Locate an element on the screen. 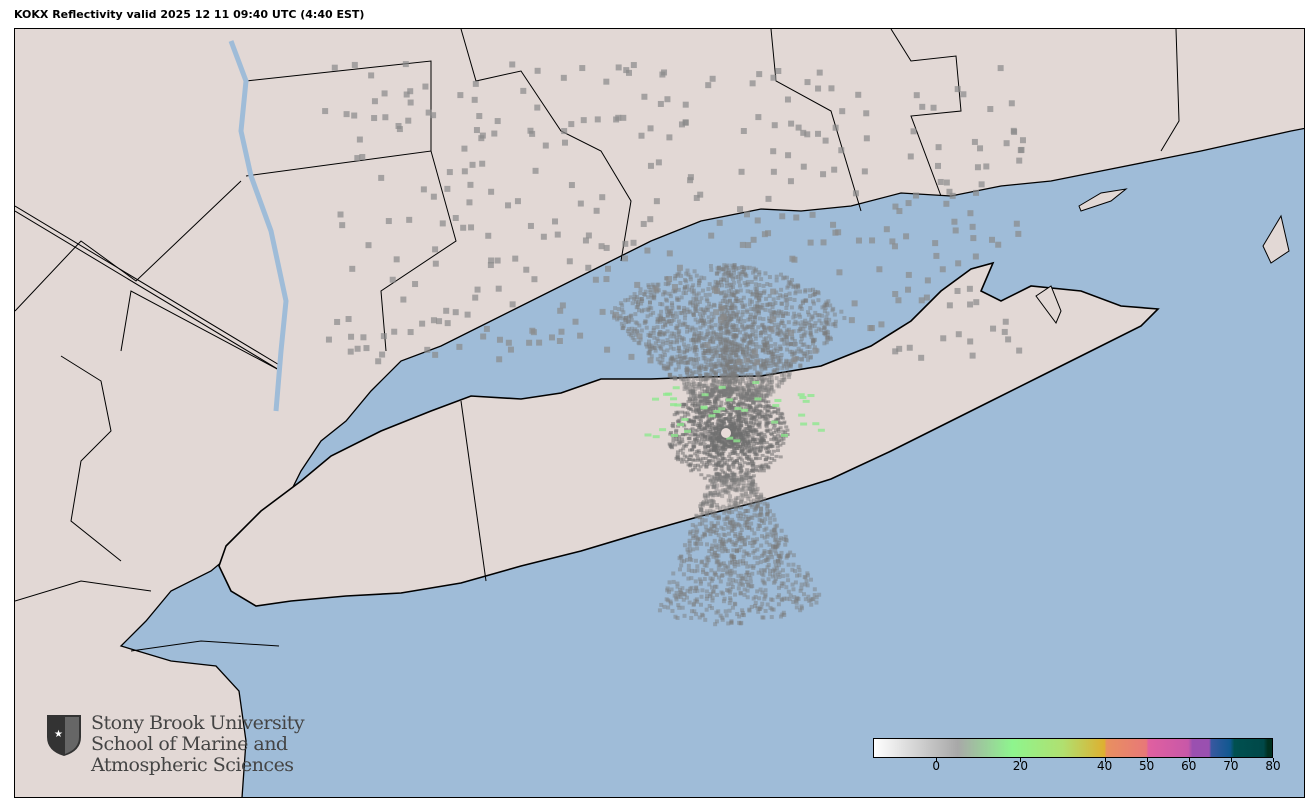 Image resolution: width=1316 pixels, height=811 pixels. colorbar-tick-label: 60 is located at coordinates (1189, 766).